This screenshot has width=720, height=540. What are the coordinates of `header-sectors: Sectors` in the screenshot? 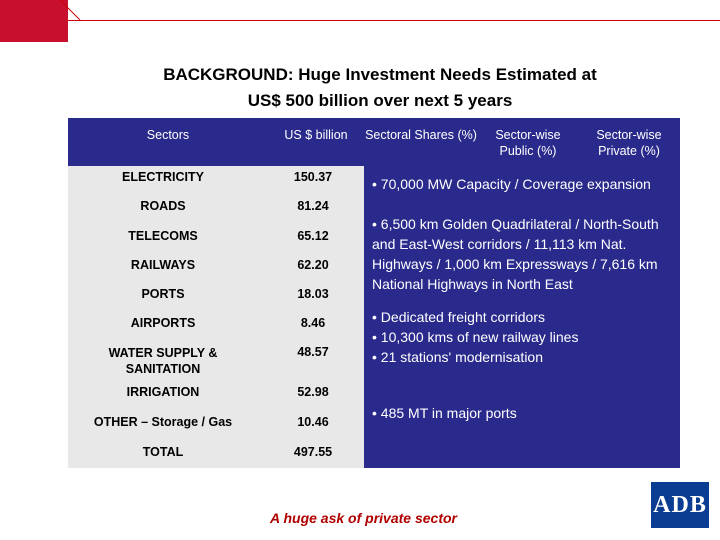 It's located at (168, 142).